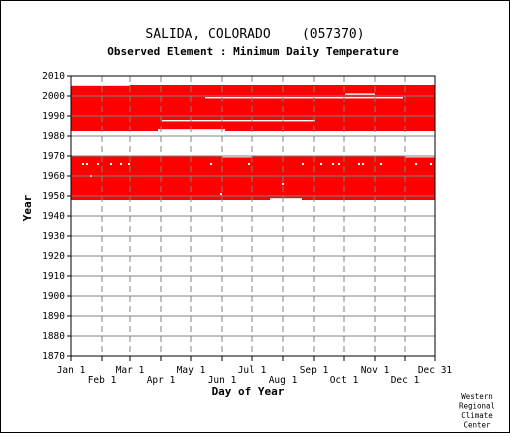 This screenshot has height=437, width=510. I want to click on x-tick-label-lower-5: Dec 1, so click(405, 380).